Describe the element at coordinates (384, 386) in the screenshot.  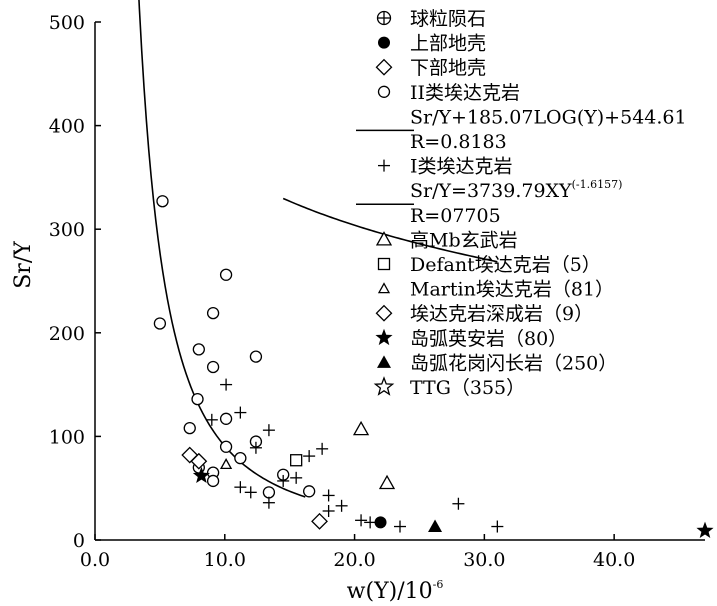
I see `legend-open-star-marker` at that location.